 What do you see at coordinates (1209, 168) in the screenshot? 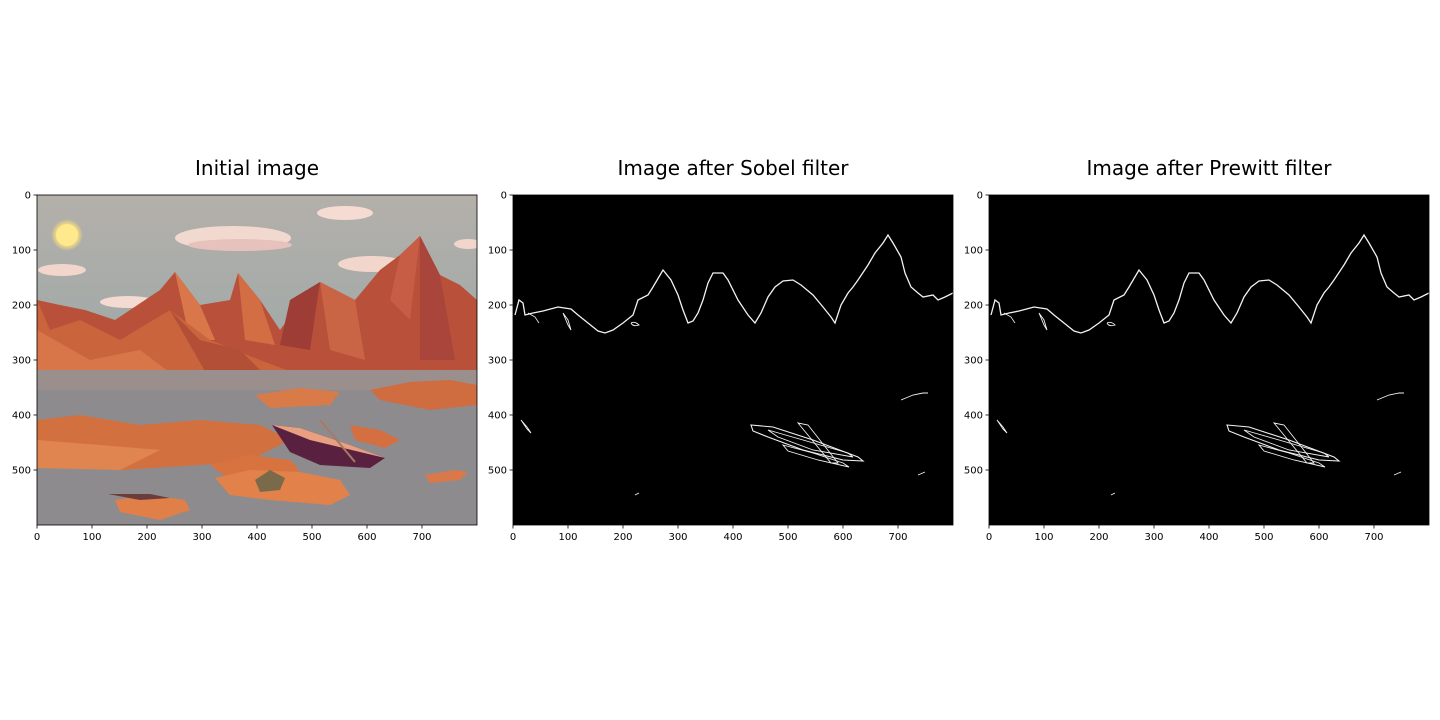
I see `panel-title: Image after Prewitt filter` at bounding box center [1209, 168].